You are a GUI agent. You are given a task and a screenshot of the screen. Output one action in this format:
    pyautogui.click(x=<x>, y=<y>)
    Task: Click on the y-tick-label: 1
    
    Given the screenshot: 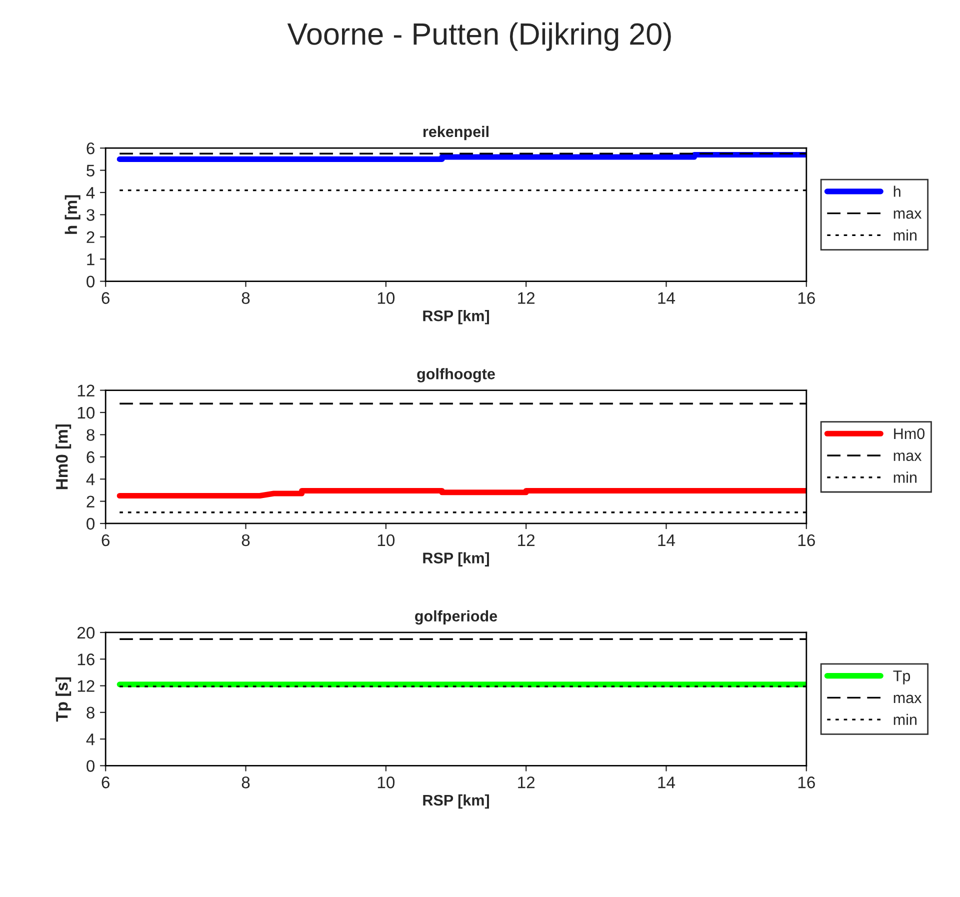 What is the action you would take?
    pyautogui.click(x=90, y=260)
    